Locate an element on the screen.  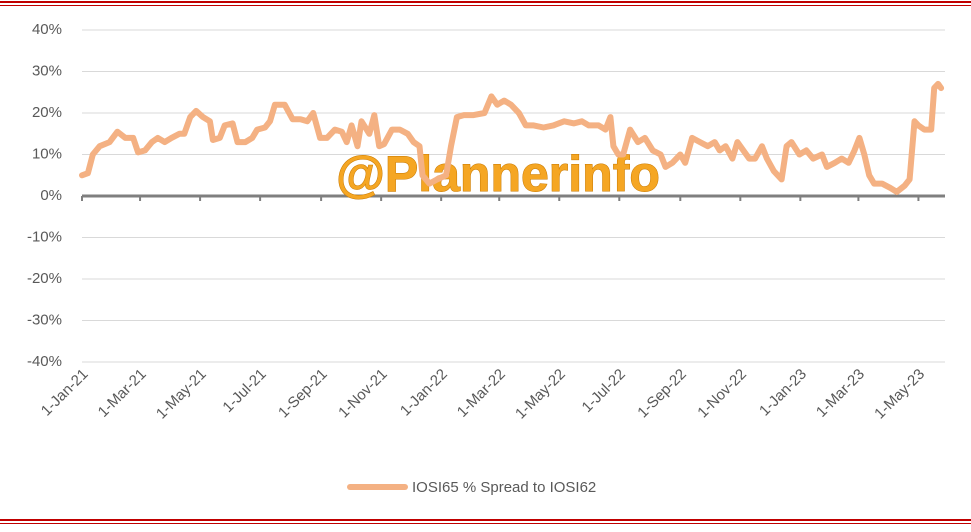
x-tick-label: 1-Sep-22 is located at coordinates (662, 394).